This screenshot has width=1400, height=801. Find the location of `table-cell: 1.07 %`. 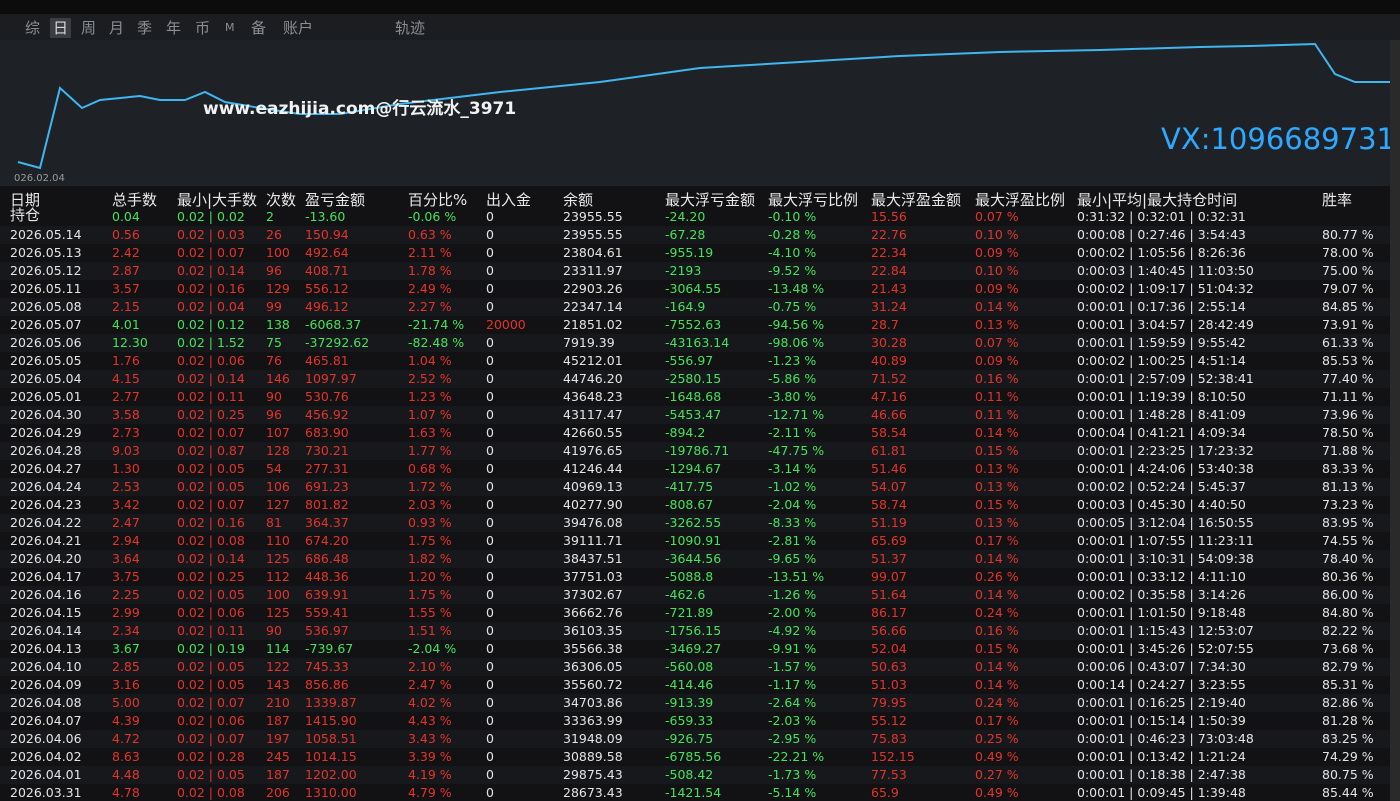

table-cell: 1.07 % is located at coordinates (430, 414).